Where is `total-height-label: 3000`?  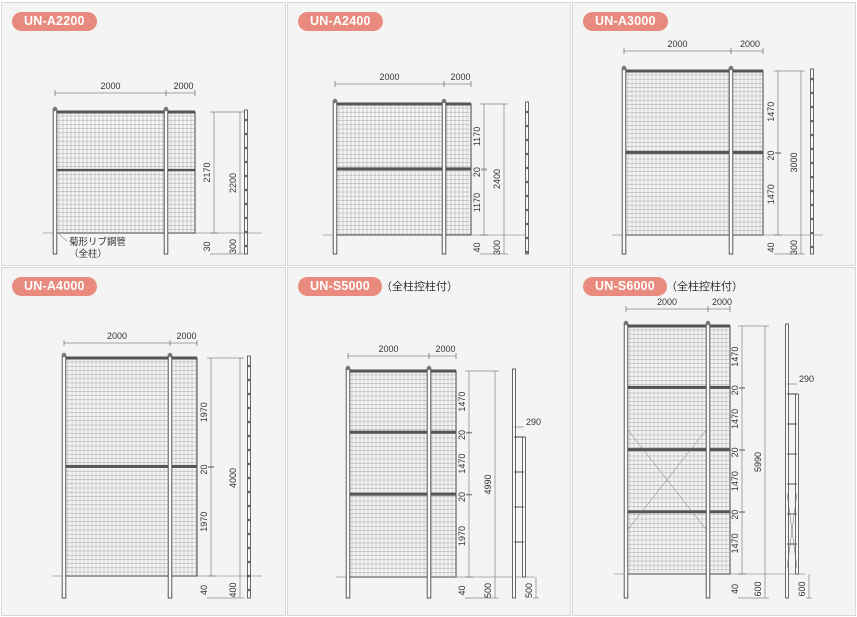 total-height-label: 3000 is located at coordinates (794, 162).